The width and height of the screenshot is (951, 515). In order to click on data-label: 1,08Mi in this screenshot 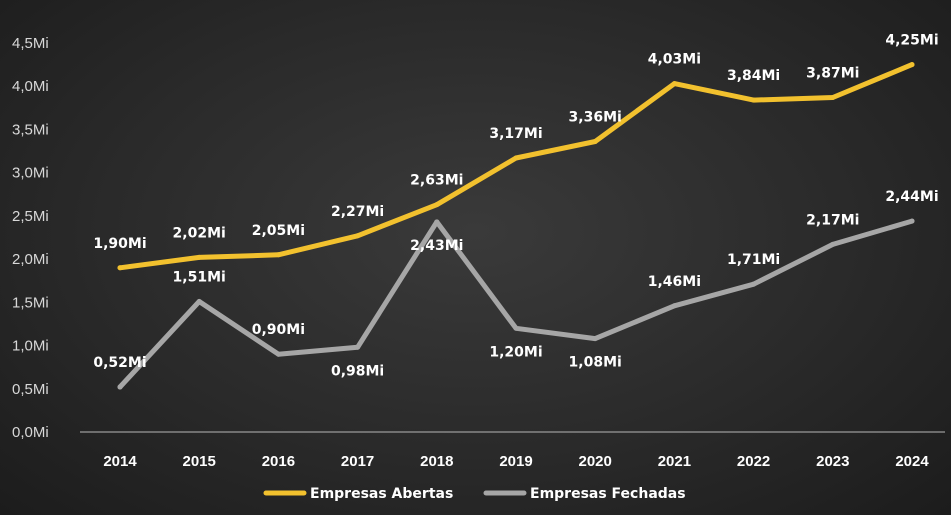, I will do `click(595, 363)`.